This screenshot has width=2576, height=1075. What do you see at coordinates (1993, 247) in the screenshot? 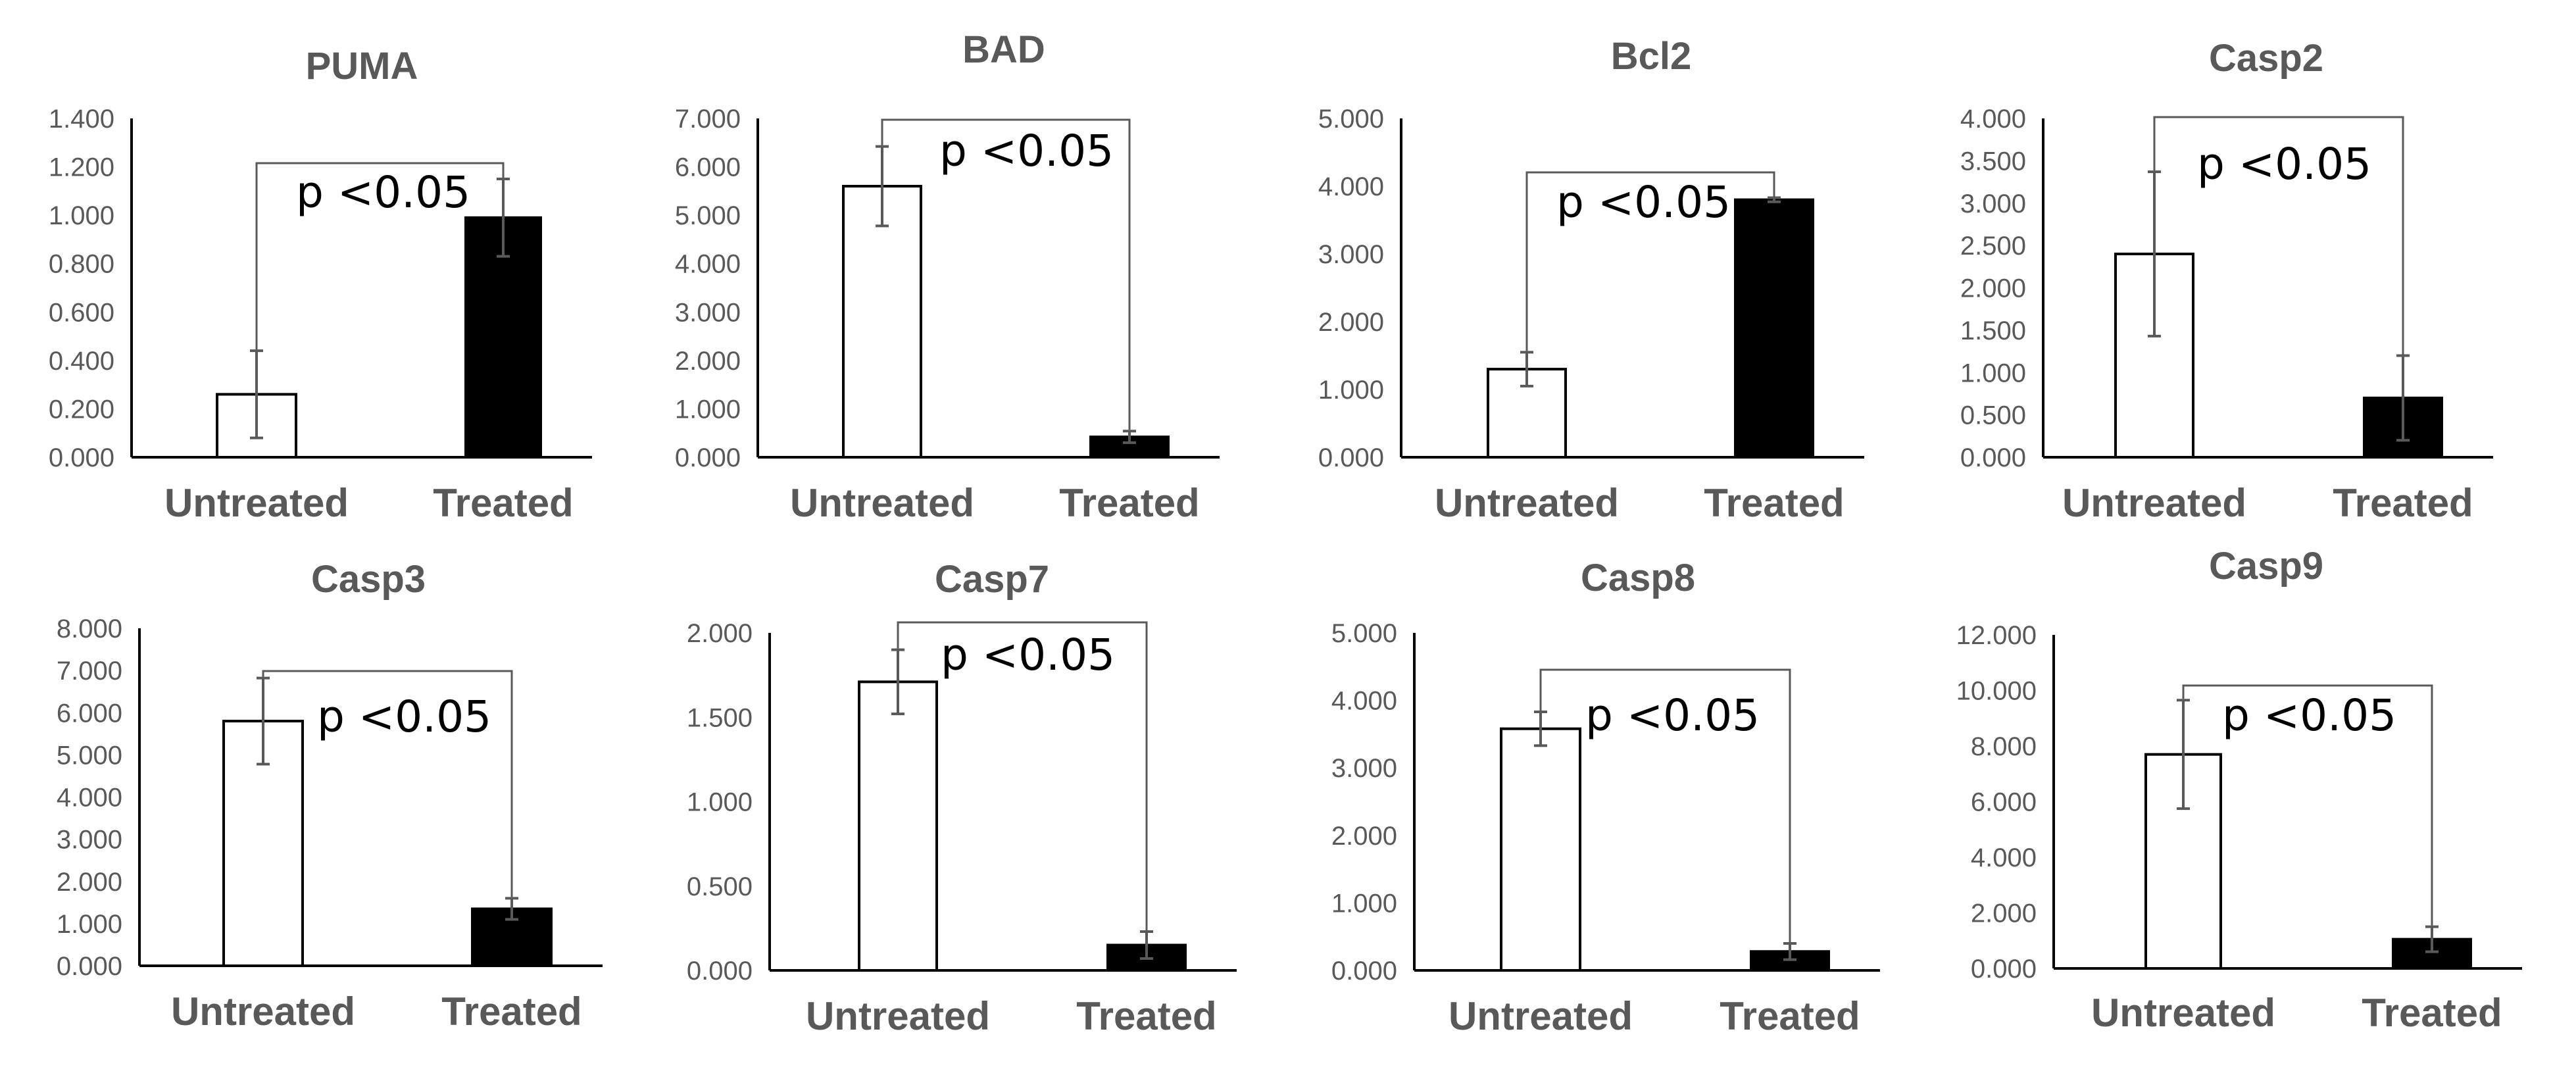
I see `y-tick-label: 2.500` at bounding box center [1993, 247].